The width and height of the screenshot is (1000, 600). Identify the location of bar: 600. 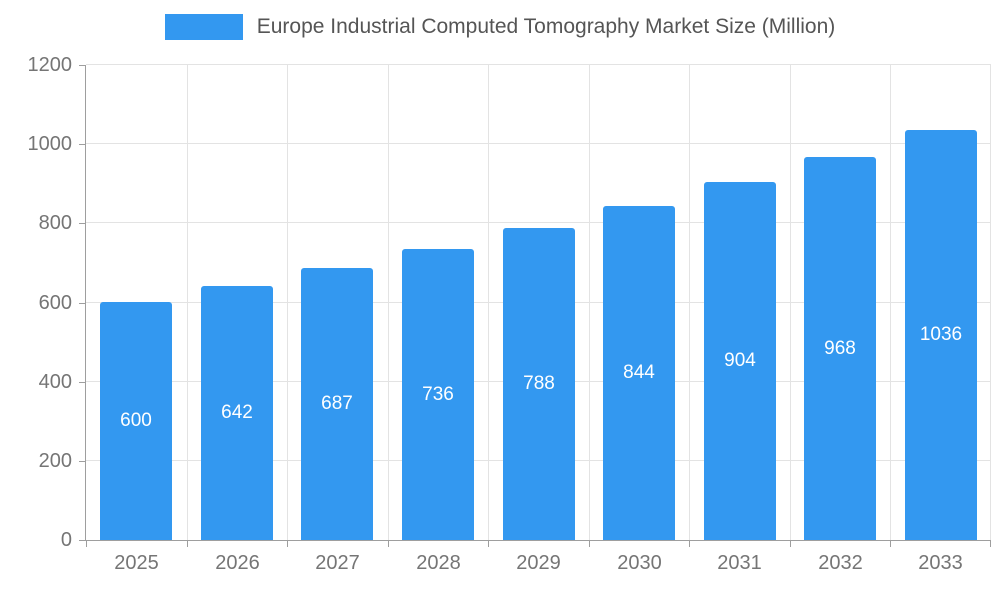
(136, 421).